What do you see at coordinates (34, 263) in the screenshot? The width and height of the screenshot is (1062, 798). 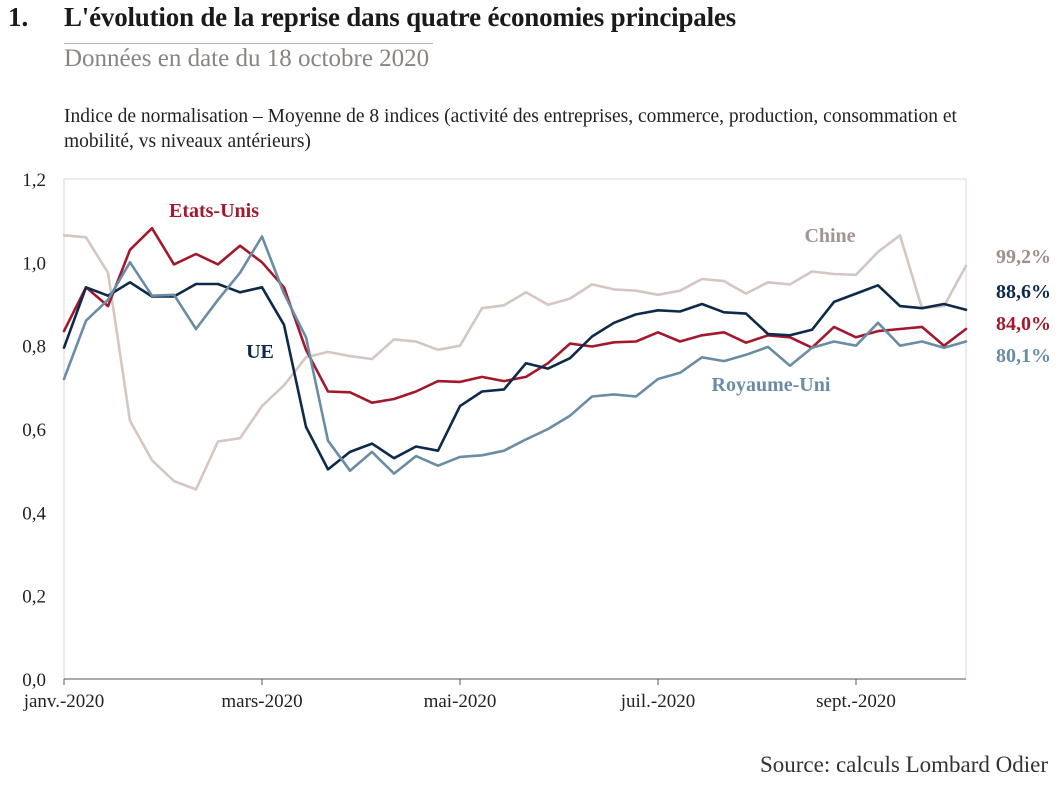 I see `y-tick-label: 1,0` at bounding box center [34, 263].